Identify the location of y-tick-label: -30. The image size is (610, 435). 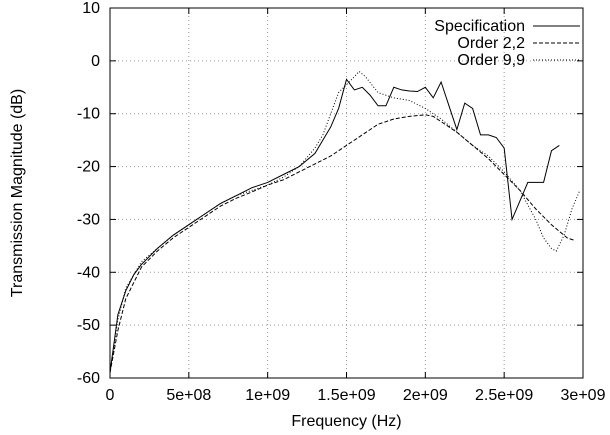
(88, 219).